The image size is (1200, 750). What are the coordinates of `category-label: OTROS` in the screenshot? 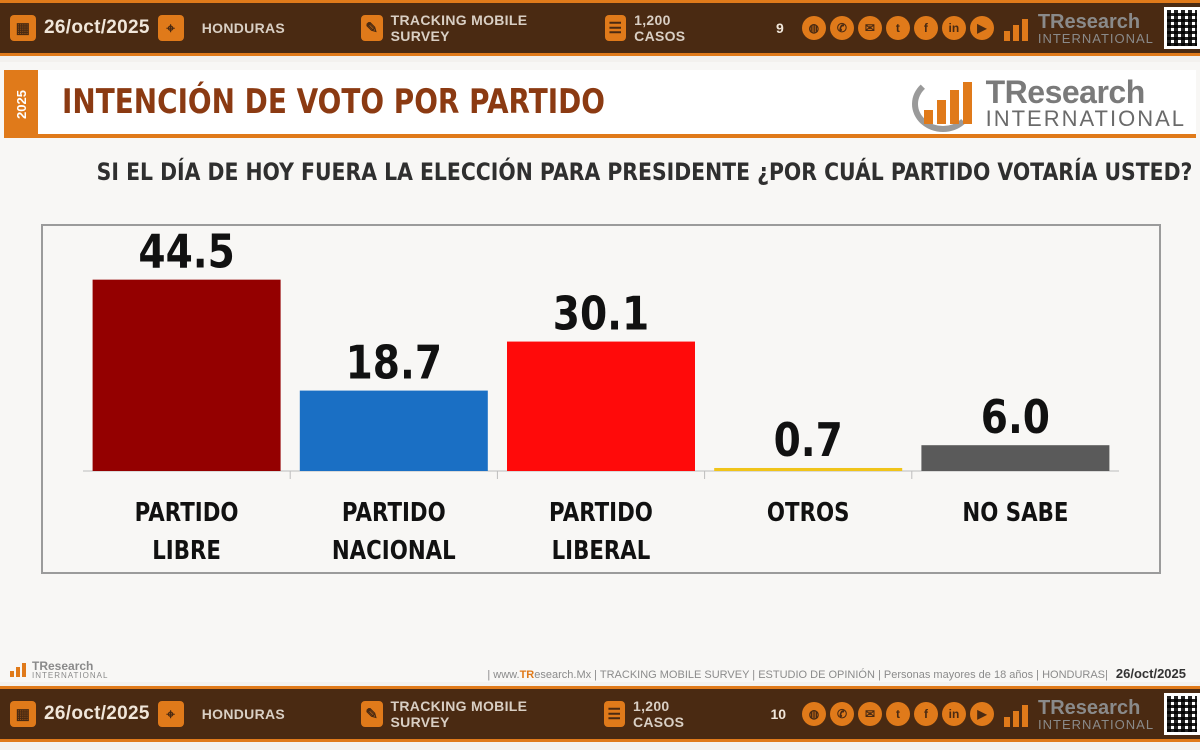 It's located at (808, 512).